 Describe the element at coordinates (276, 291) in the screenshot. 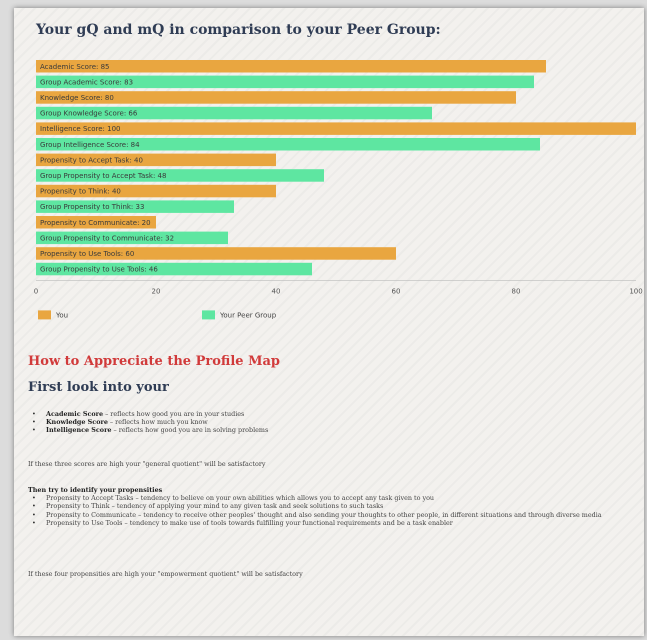

I see `x-tick-2: 40` at that location.